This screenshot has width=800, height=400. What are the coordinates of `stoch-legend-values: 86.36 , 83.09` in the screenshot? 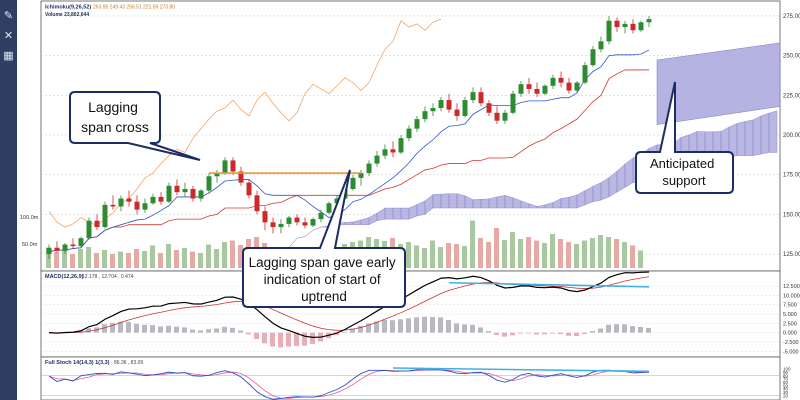 It's located at (128, 363).